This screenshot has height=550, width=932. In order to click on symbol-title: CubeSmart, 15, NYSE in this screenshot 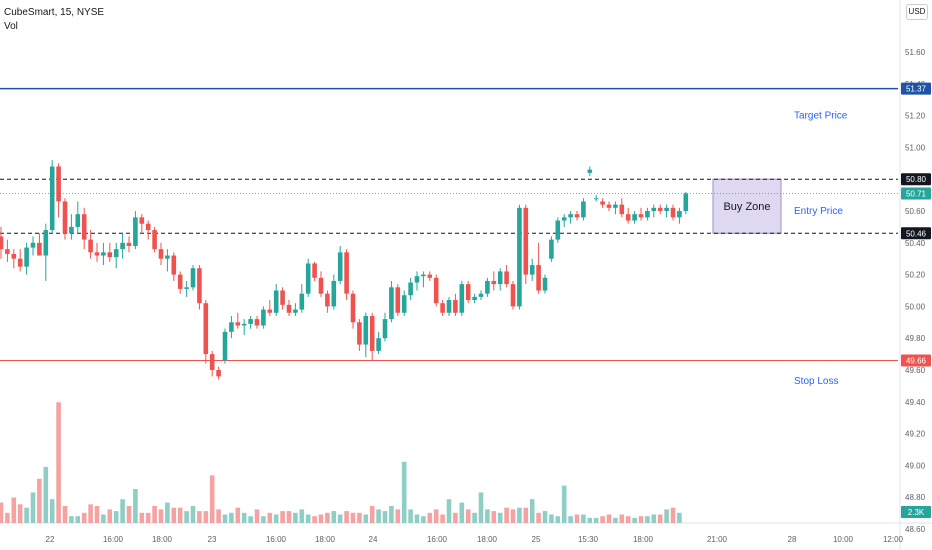, I will do `click(54, 12)`.